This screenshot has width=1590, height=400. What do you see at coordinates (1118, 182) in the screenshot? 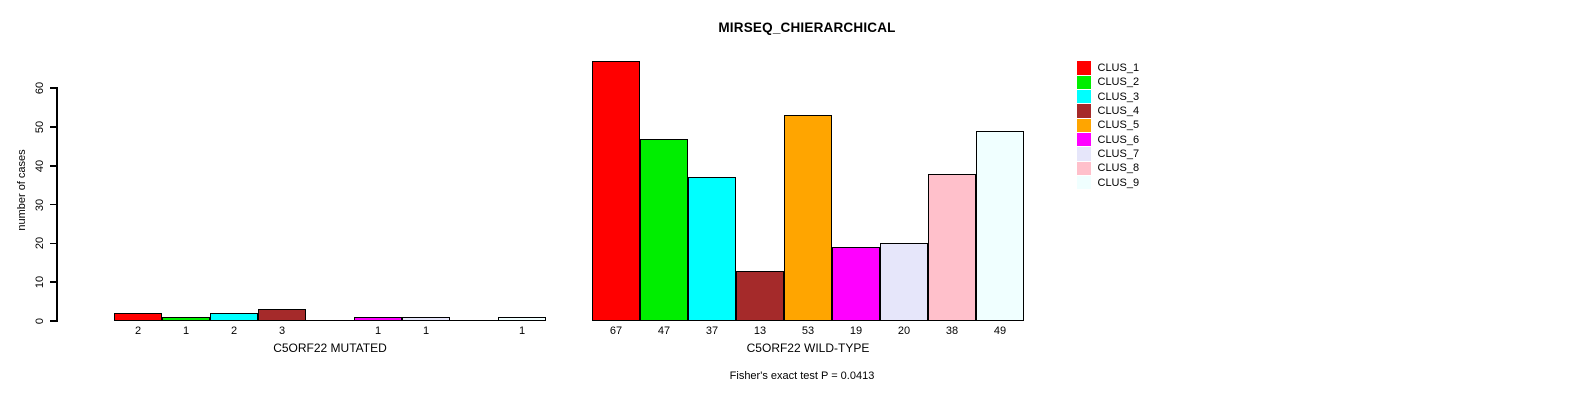
I see `legend-label: CLUS_9` at bounding box center [1118, 182].